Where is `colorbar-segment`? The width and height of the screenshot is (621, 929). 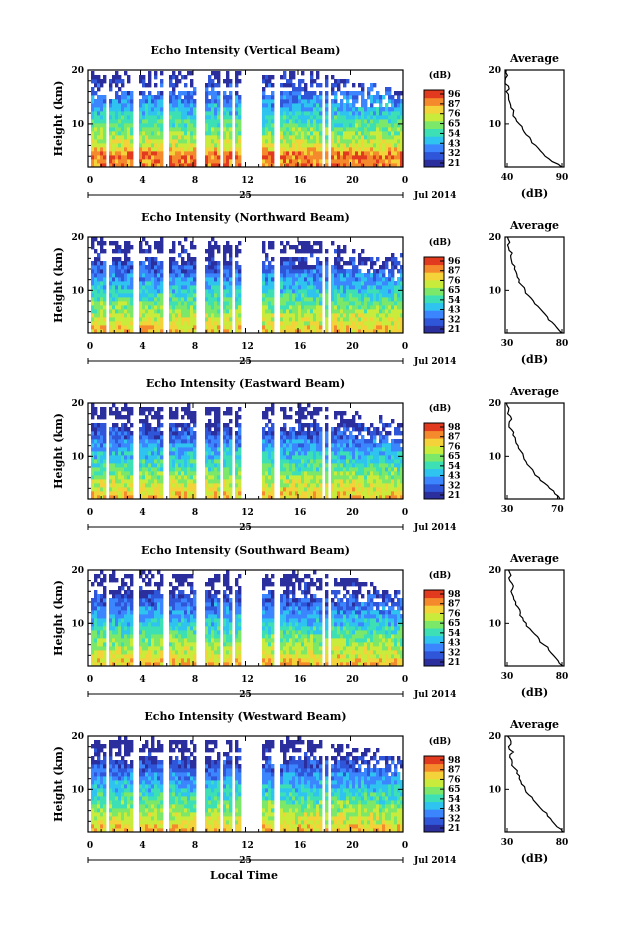 colorbar-segment is located at coordinates (434, 268).